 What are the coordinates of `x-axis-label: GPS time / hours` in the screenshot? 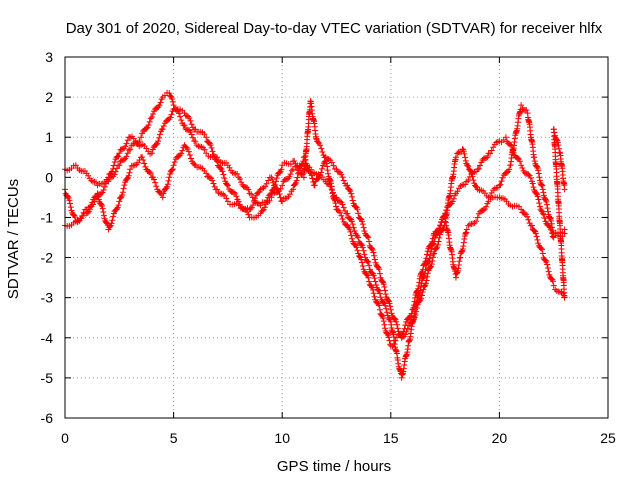 It's located at (334, 466).